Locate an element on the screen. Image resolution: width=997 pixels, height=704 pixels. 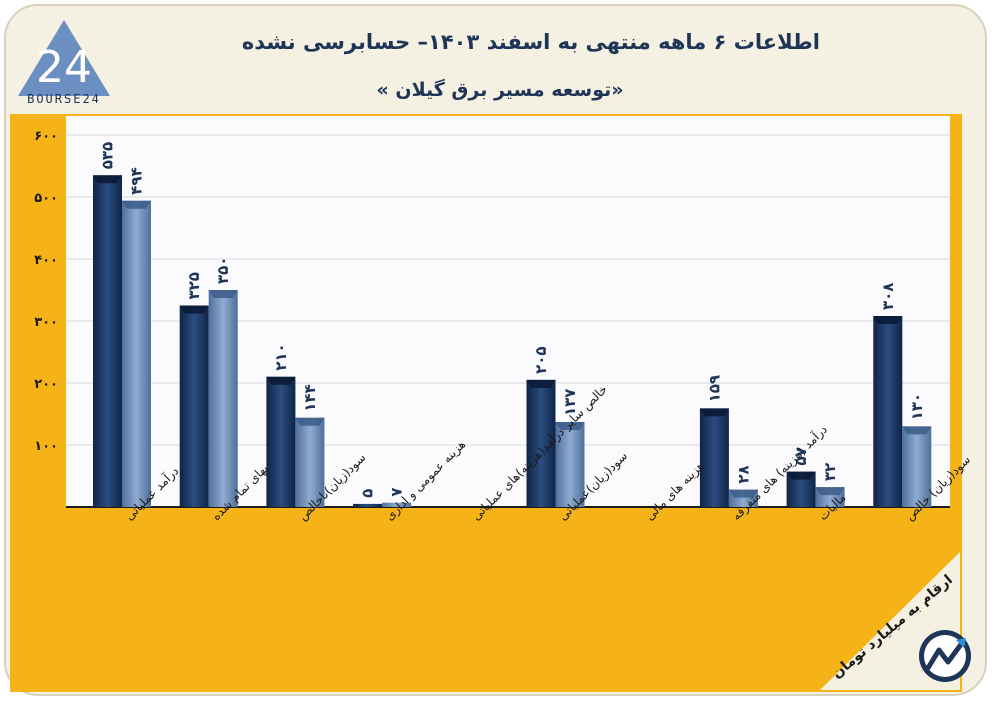
y-tick-label: ۴۰۰ is located at coordinates (46, 260).